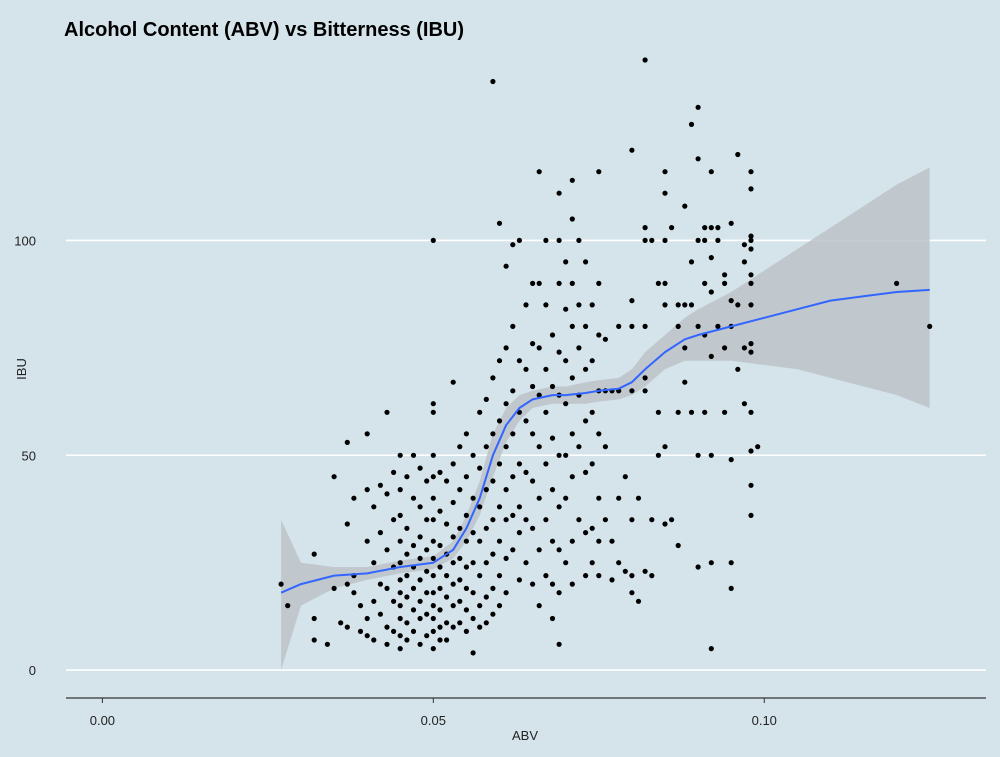  What do you see at coordinates (764, 720) in the screenshot?
I see `x-tick-label: 0.10` at bounding box center [764, 720].